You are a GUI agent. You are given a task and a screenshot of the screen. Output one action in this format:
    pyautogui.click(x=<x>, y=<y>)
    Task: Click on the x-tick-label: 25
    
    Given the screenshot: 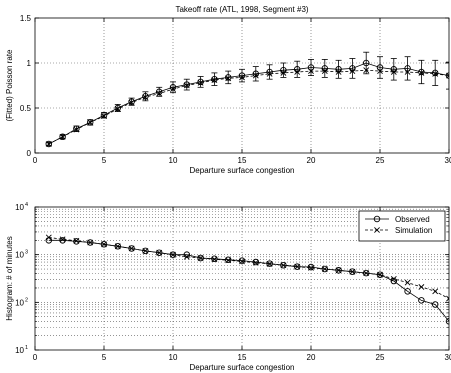 What is the action you would take?
    pyautogui.click(x=380, y=357)
    